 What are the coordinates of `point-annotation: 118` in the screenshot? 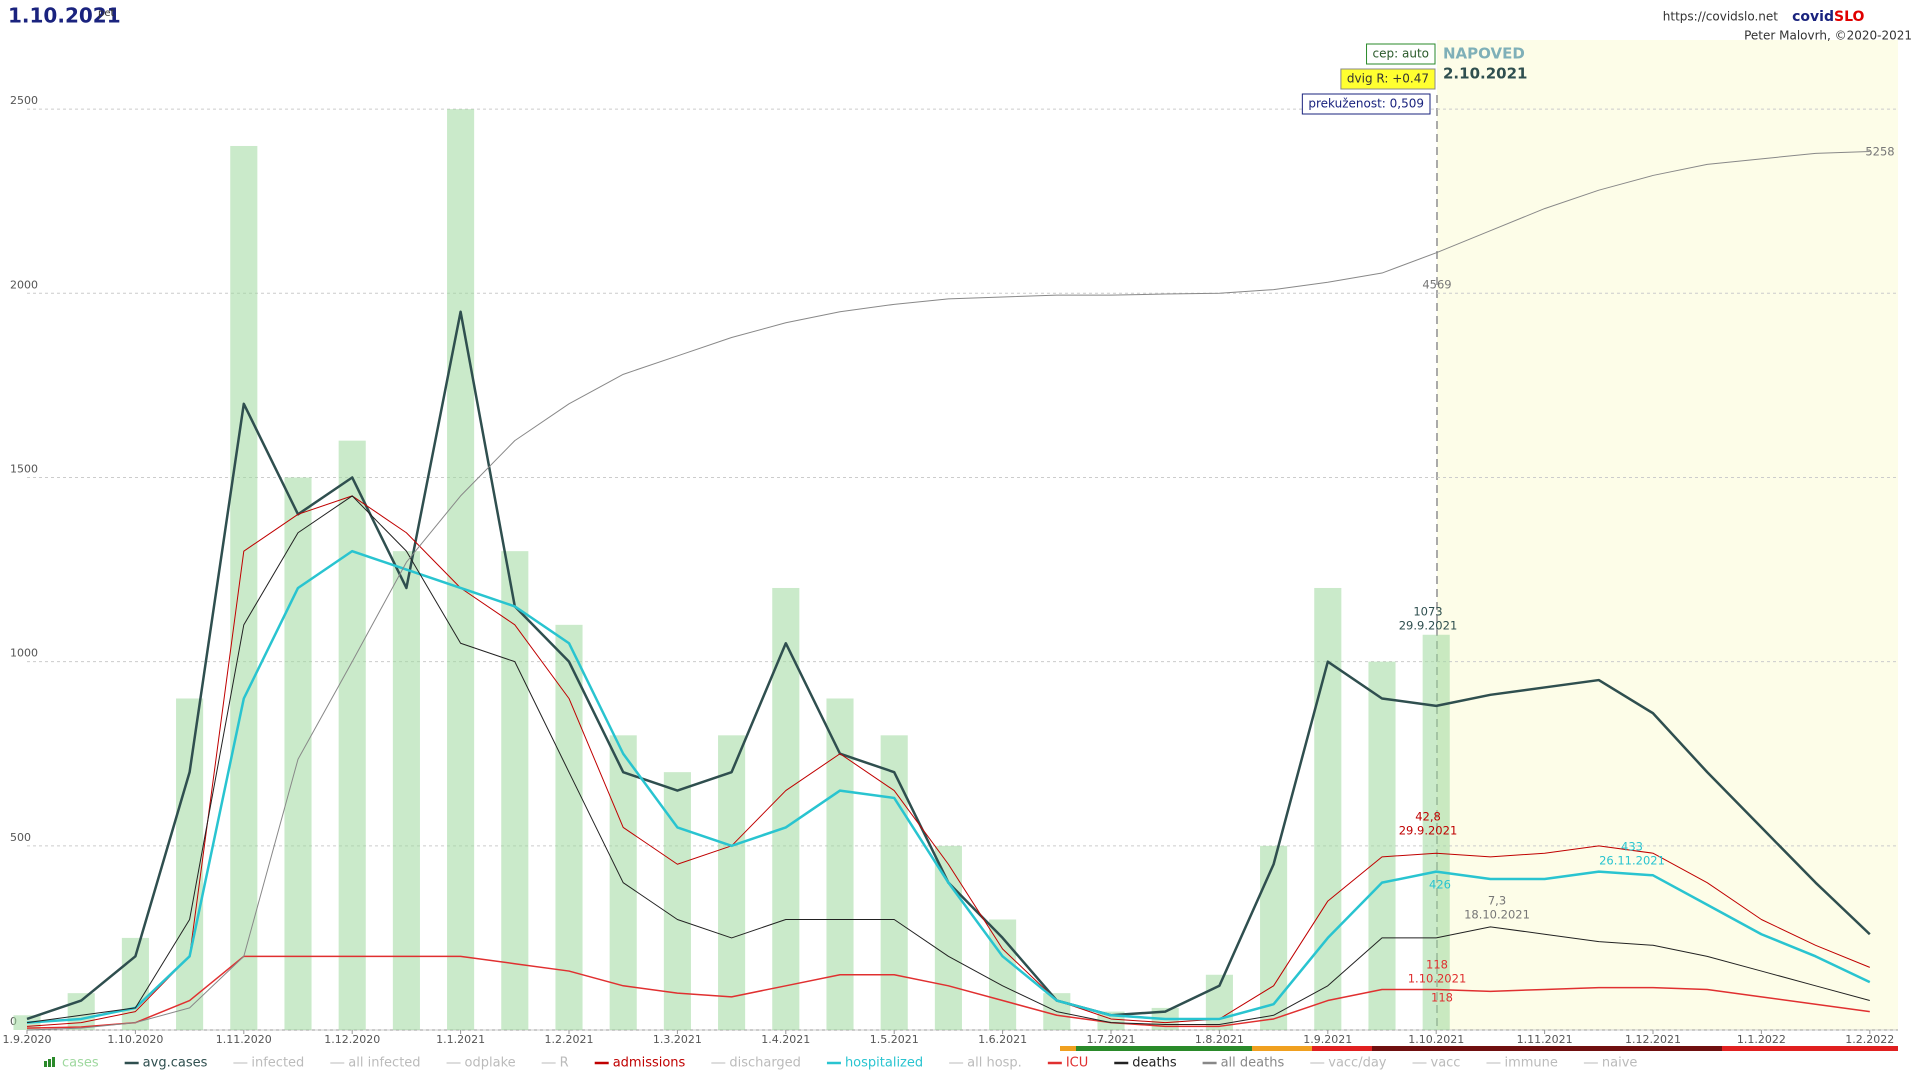 It's located at (1437, 965).